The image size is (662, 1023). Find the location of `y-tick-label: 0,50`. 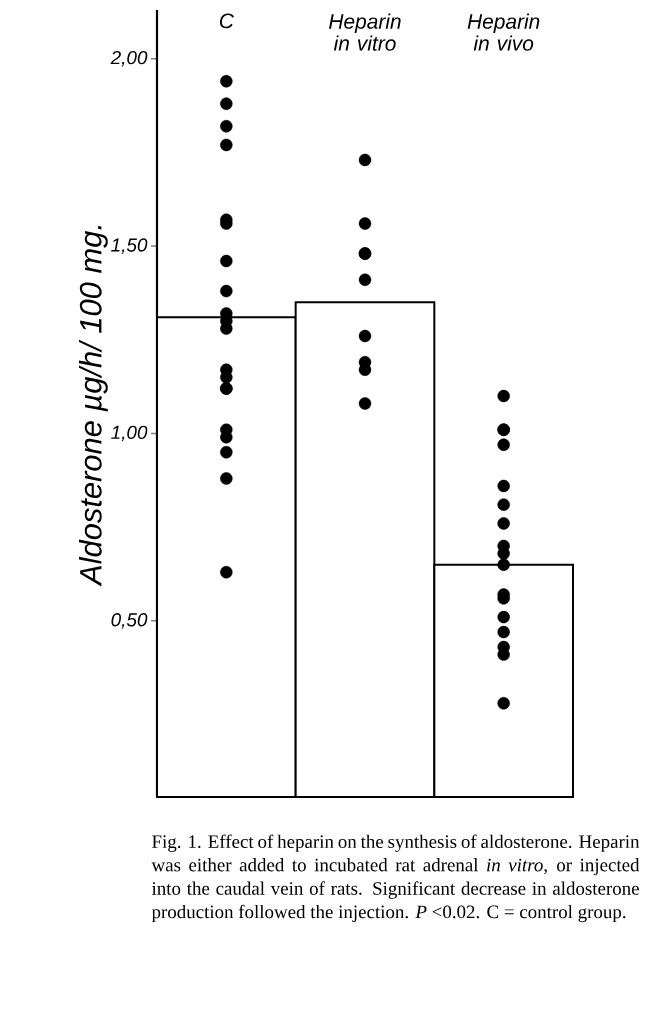

y-tick-label: 0,50 is located at coordinates (129, 621).